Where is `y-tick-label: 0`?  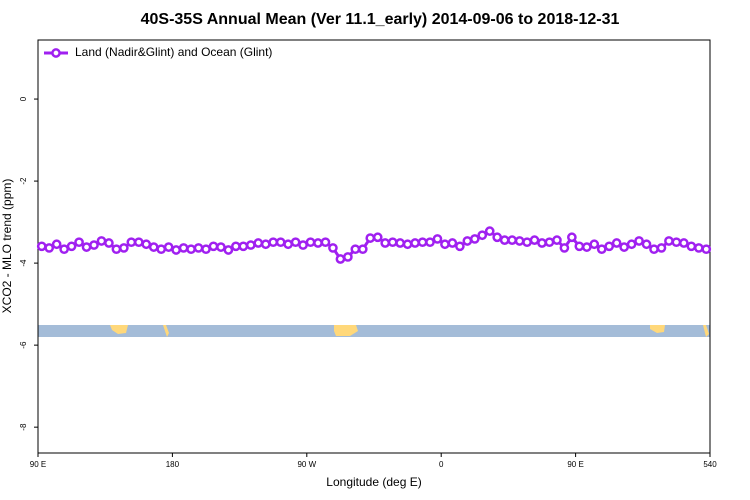 y-tick-label: 0 is located at coordinates (23, 98).